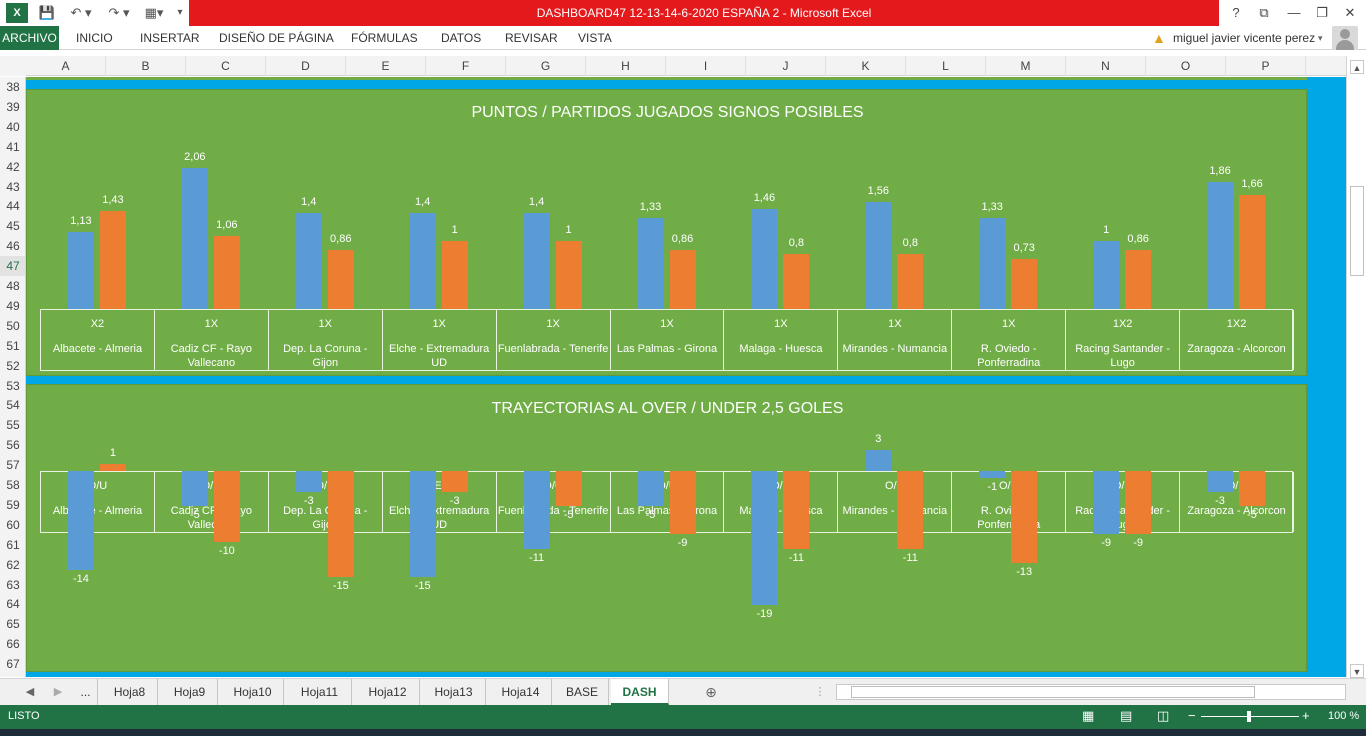 The image size is (1366, 736). What do you see at coordinates (190, 692) in the screenshot?
I see `sheet-tab-hoja9: Hoja9` at bounding box center [190, 692].